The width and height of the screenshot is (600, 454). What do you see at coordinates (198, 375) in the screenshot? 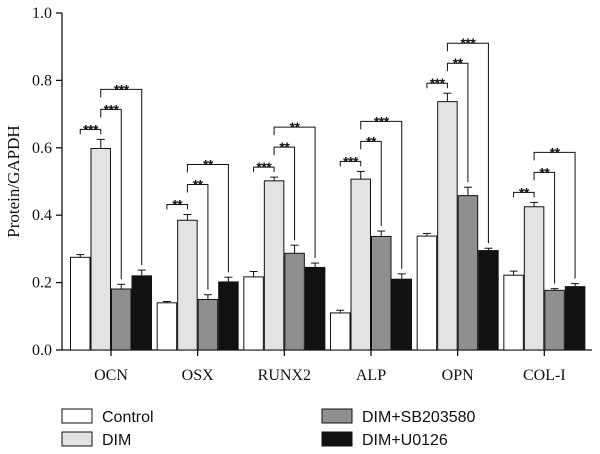
I see `x-tick-label: OSX` at bounding box center [198, 375].